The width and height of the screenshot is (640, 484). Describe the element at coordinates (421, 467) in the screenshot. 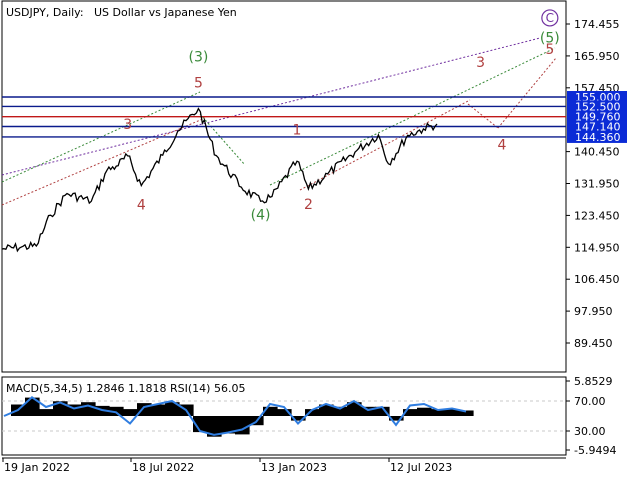

I see `x-tick-label: 12 Jul 2023` at that location.